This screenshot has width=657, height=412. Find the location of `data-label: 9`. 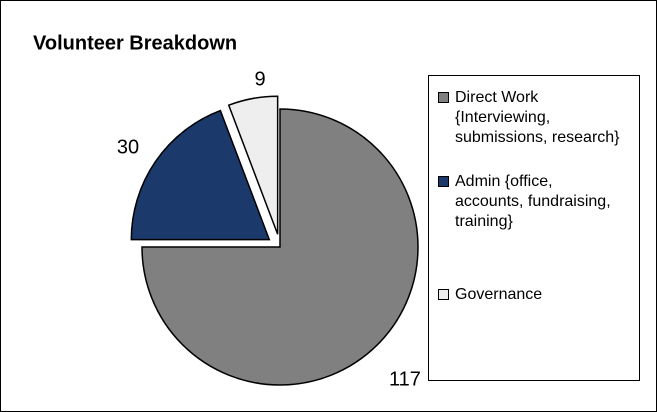

data-label: 9 is located at coordinates (259, 79).